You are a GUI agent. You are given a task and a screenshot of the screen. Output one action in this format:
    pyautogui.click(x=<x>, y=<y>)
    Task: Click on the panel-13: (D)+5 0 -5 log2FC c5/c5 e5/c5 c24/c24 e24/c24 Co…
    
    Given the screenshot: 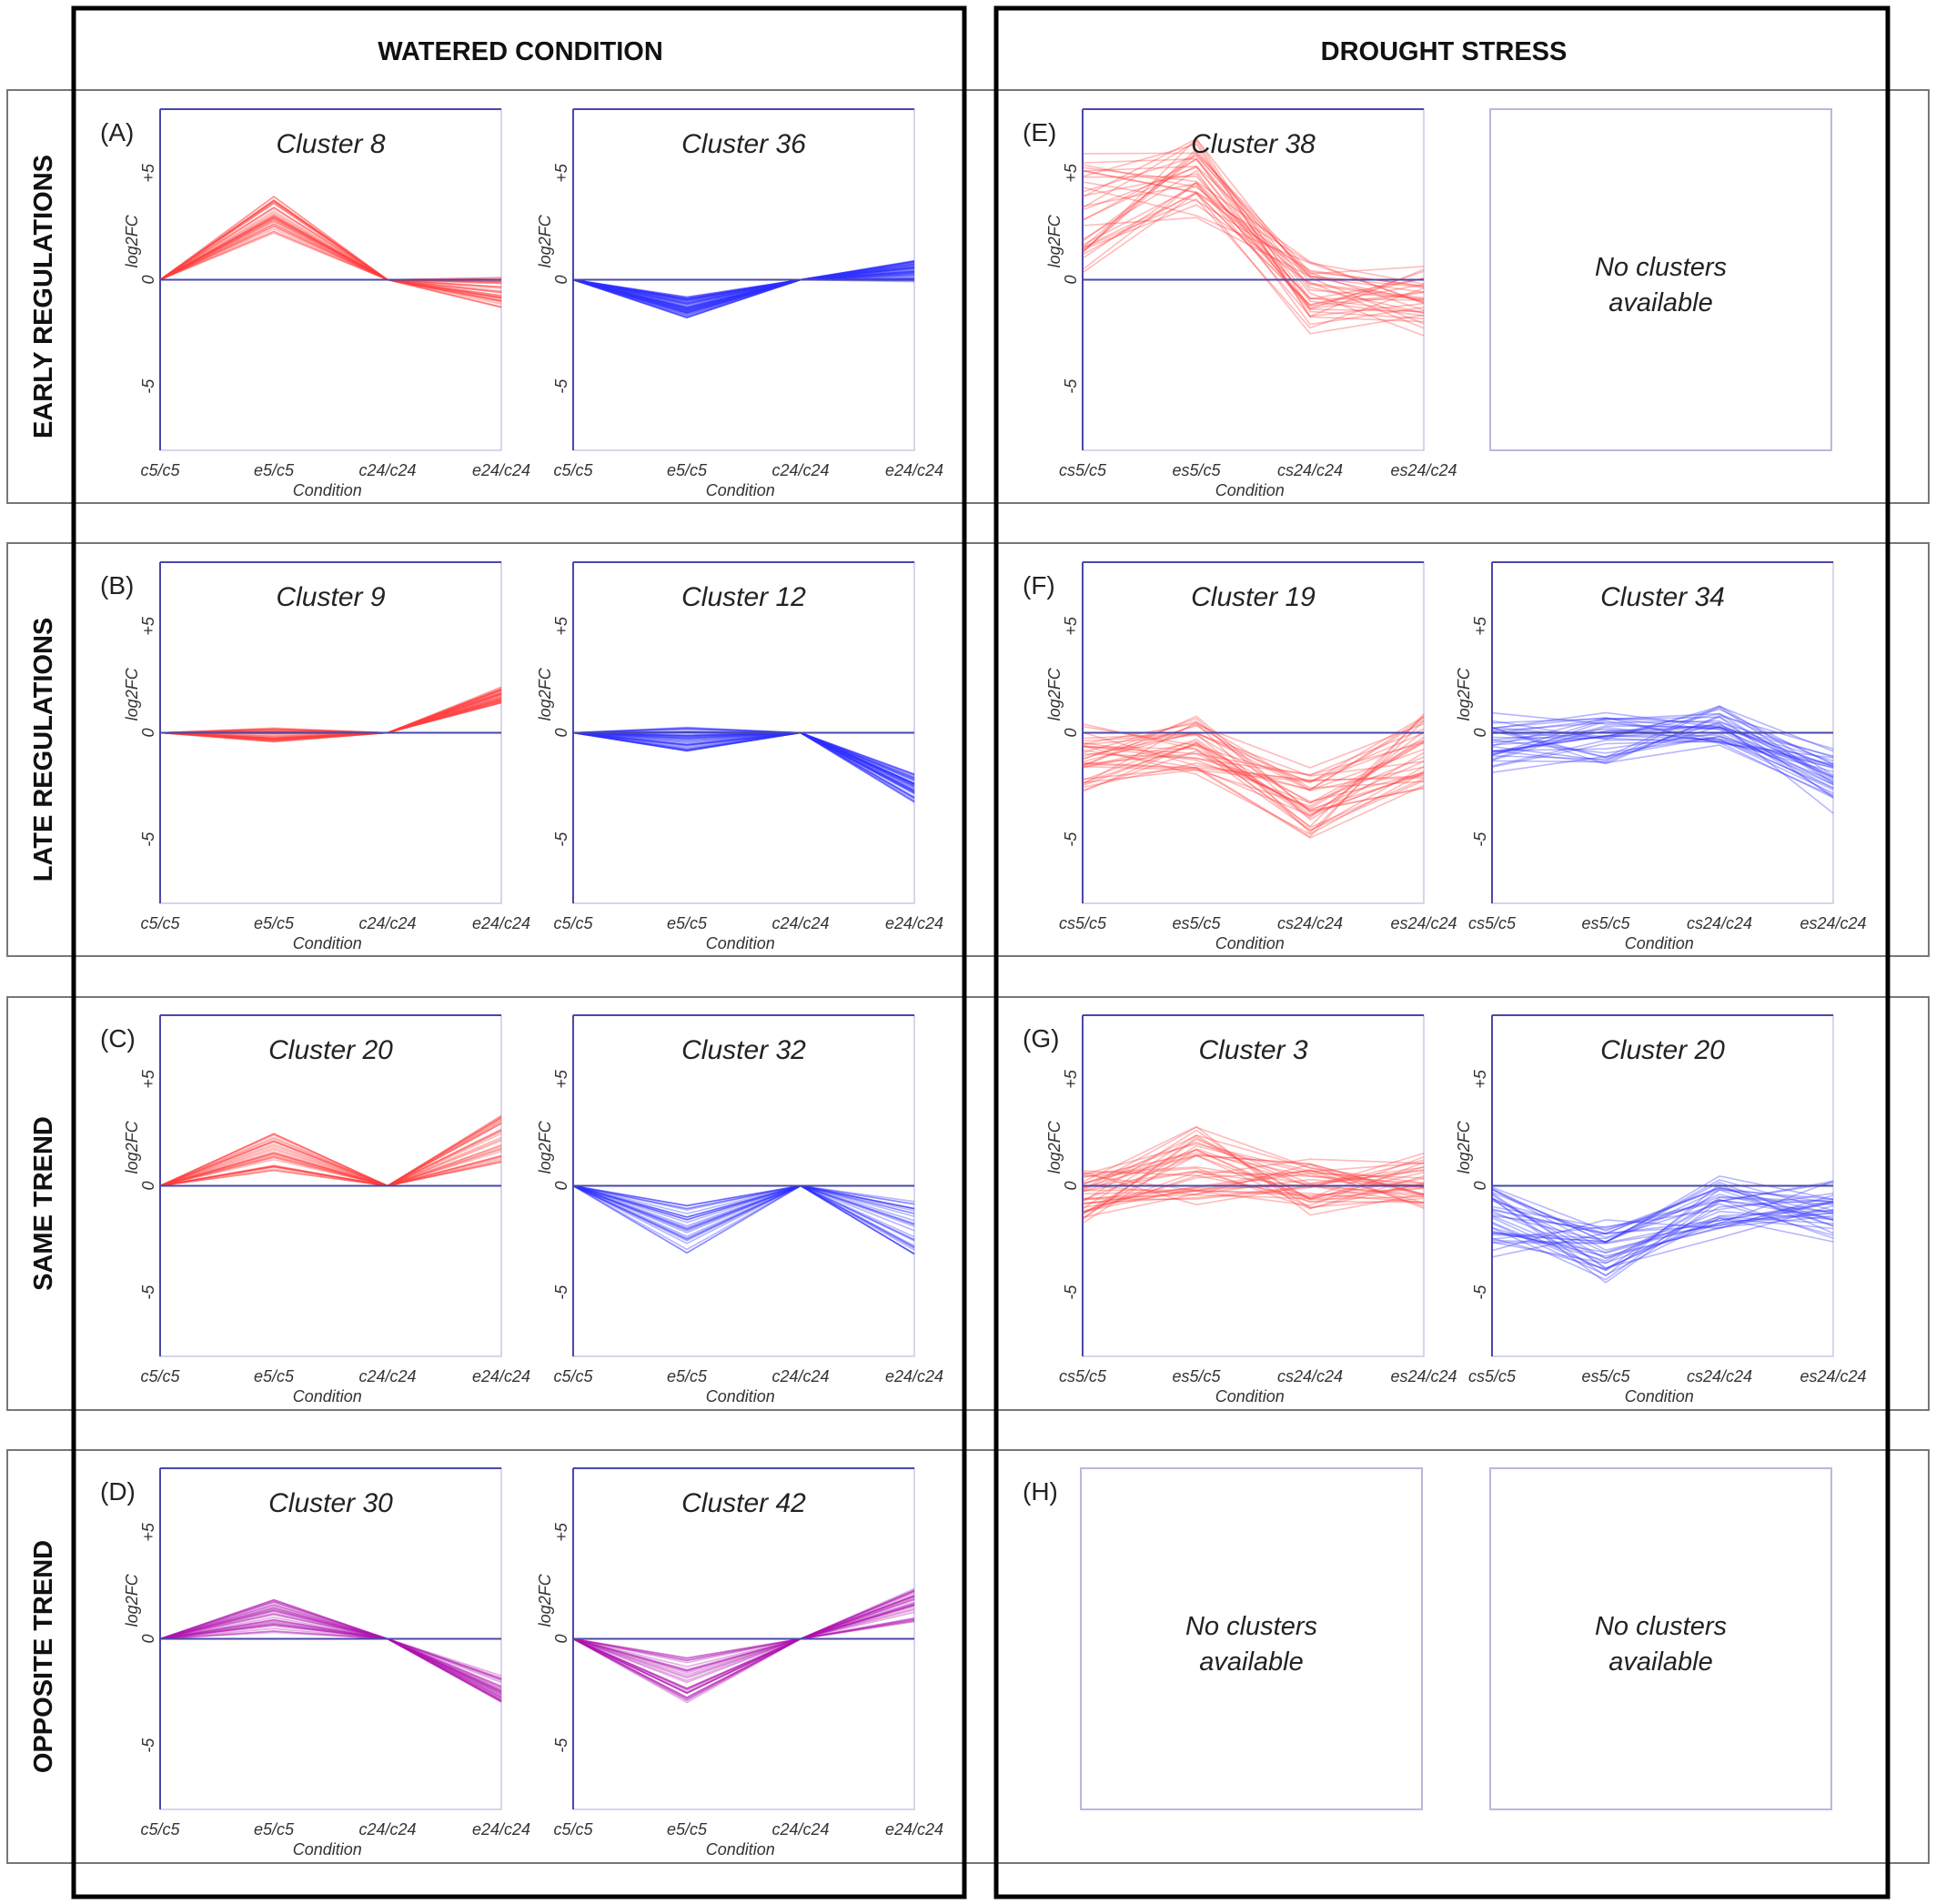 What is the action you would take?
    pyautogui.click(x=315, y=1663)
    